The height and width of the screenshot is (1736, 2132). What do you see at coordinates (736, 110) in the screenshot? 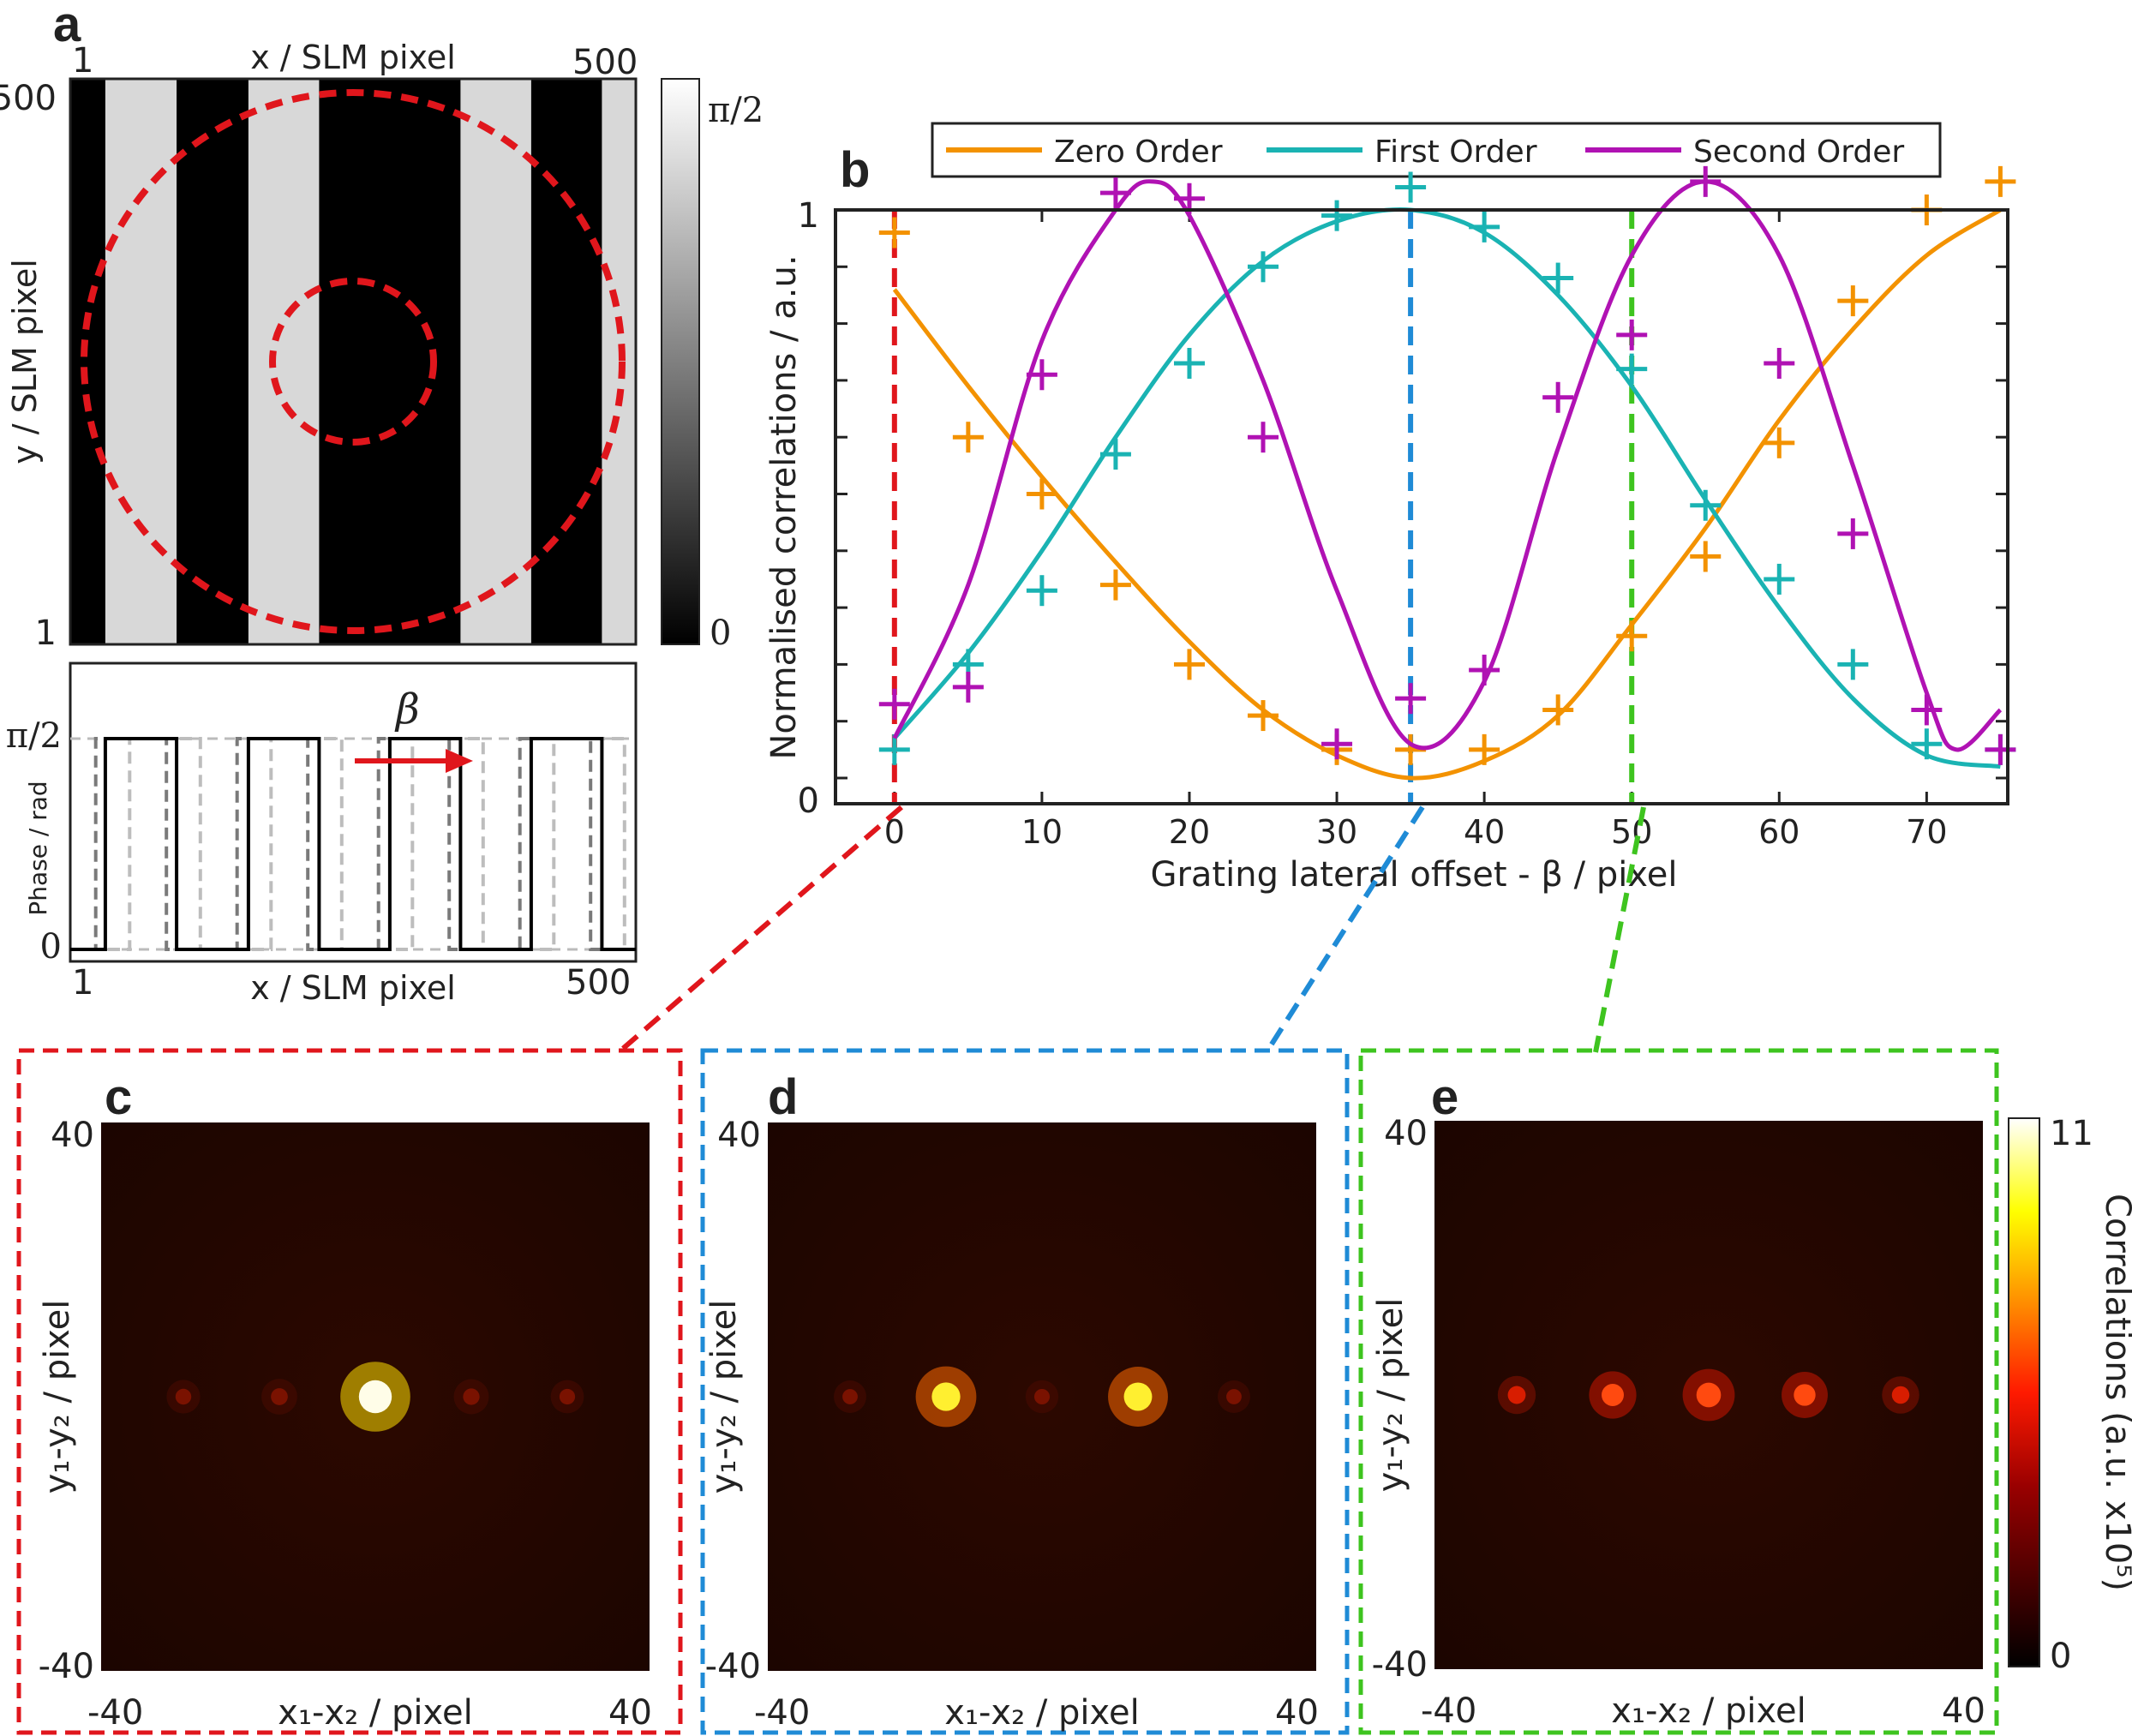
I see `a-colorbar-tick-pi2: π/2` at bounding box center [736, 110].